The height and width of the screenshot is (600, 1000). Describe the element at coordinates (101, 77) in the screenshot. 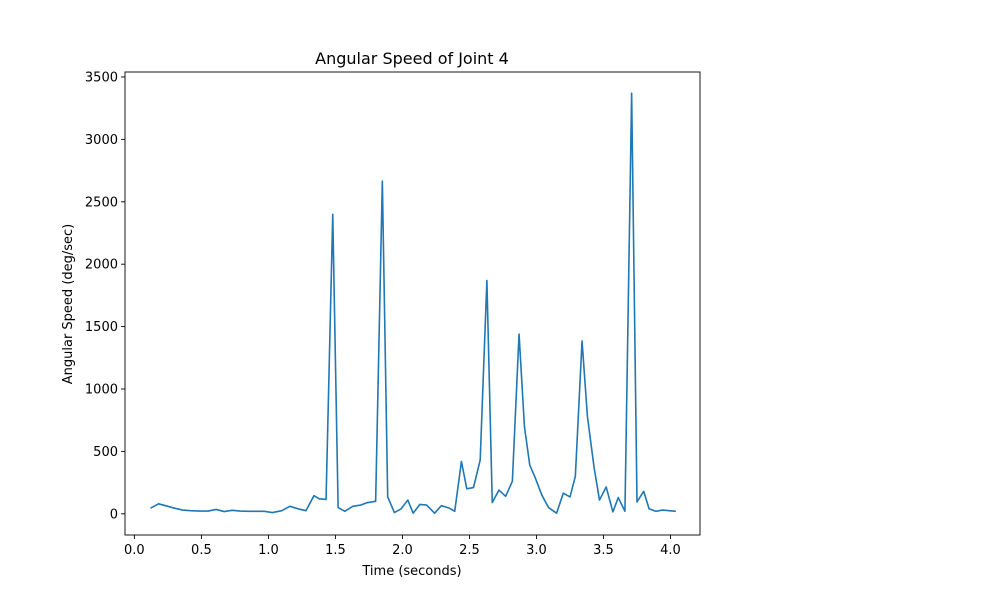

I see `y-tick-label: 3500` at that location.